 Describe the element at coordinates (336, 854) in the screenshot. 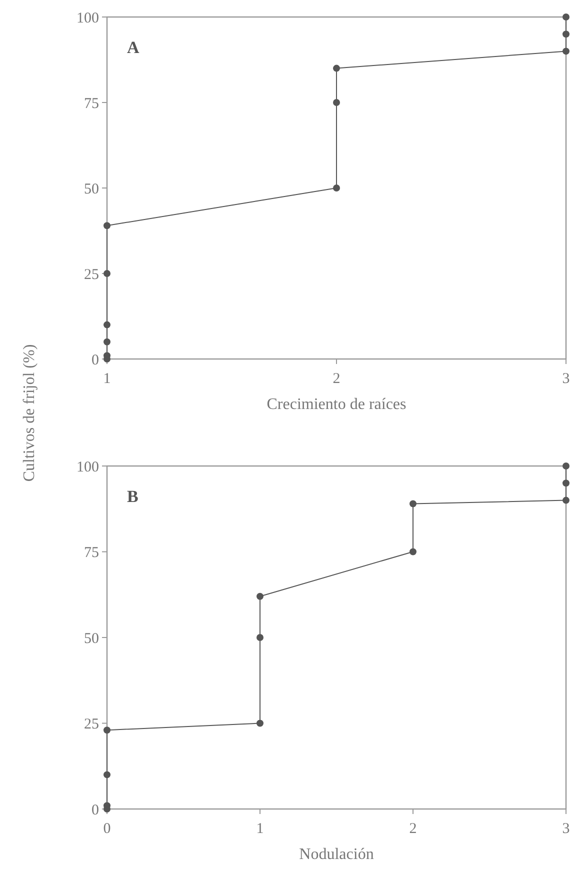

I see `x-axis-title: Nodulación` at that location.